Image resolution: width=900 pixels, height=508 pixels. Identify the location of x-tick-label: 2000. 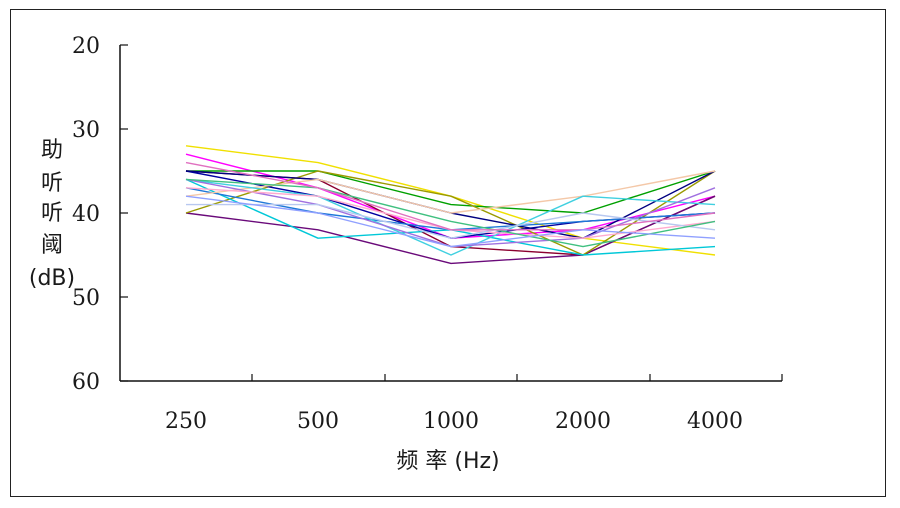
(583, 421).